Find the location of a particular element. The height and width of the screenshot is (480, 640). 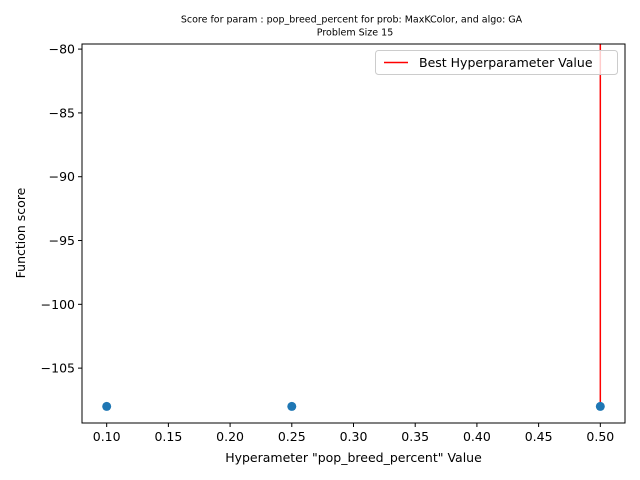

x-tick-label: 0.40 is located at coordinates (477, 436).